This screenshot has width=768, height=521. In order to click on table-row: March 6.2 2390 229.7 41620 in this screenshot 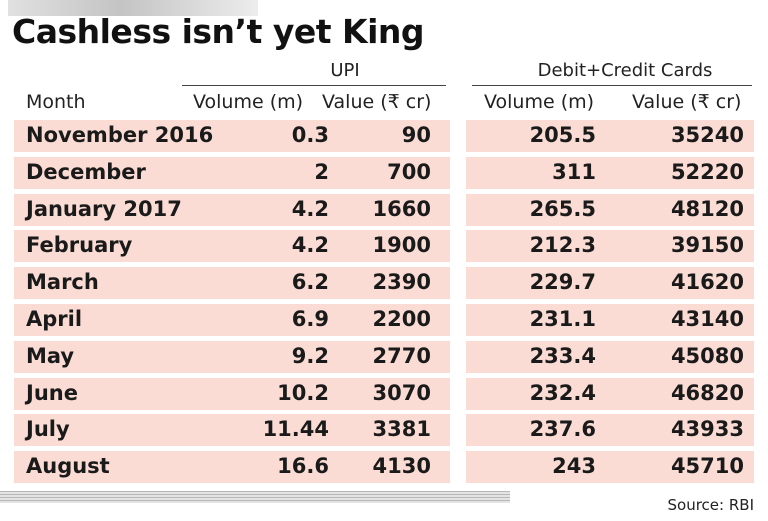, I will do `click(384, 283)`.